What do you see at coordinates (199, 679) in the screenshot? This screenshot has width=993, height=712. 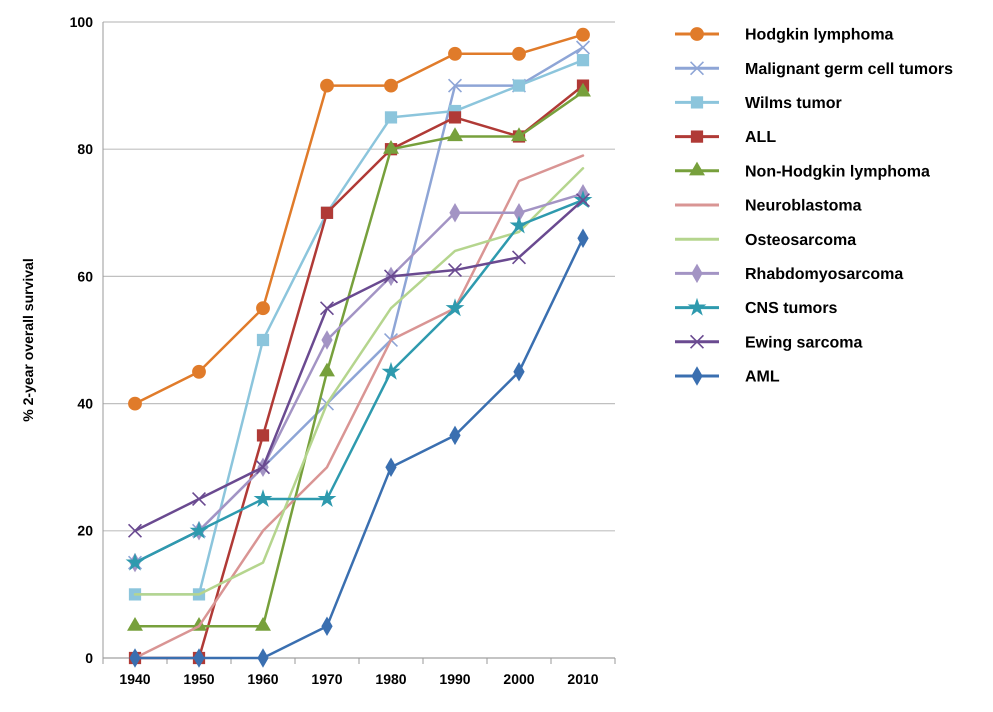 I see `x-tick-label: 1950` at bounding box center [199, 679].